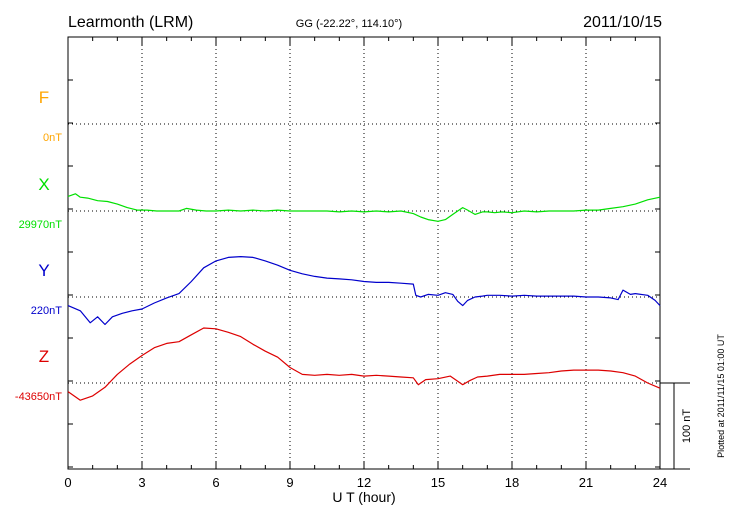 This screenshot has height=520, width=730. I want to click on x-tick-label: 0, so click(67, 482).